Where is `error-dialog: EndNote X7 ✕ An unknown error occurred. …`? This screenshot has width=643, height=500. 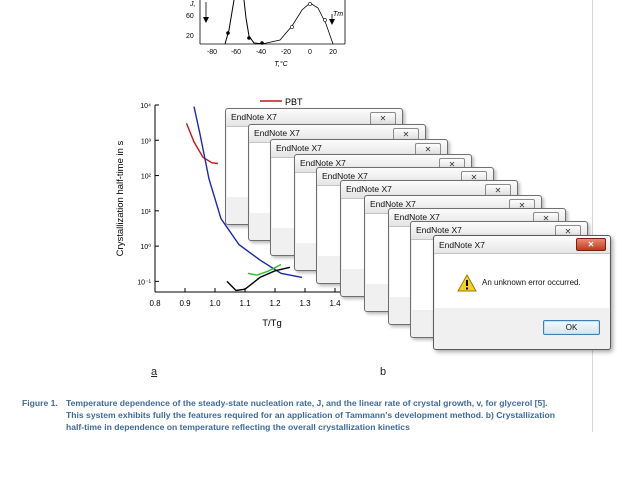 error-dialog: EndNote X7 ✕ An unknown error occurred. … is located at coordinates (522, 292).